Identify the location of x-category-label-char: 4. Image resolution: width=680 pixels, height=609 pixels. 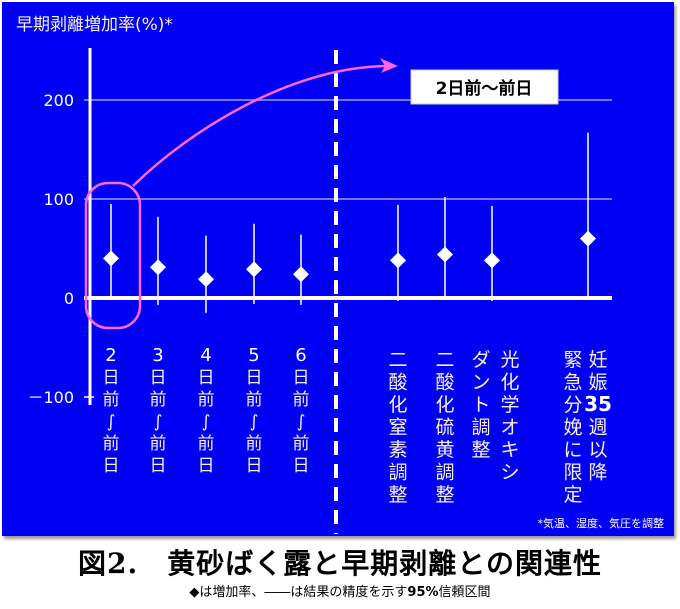
(205, 355).